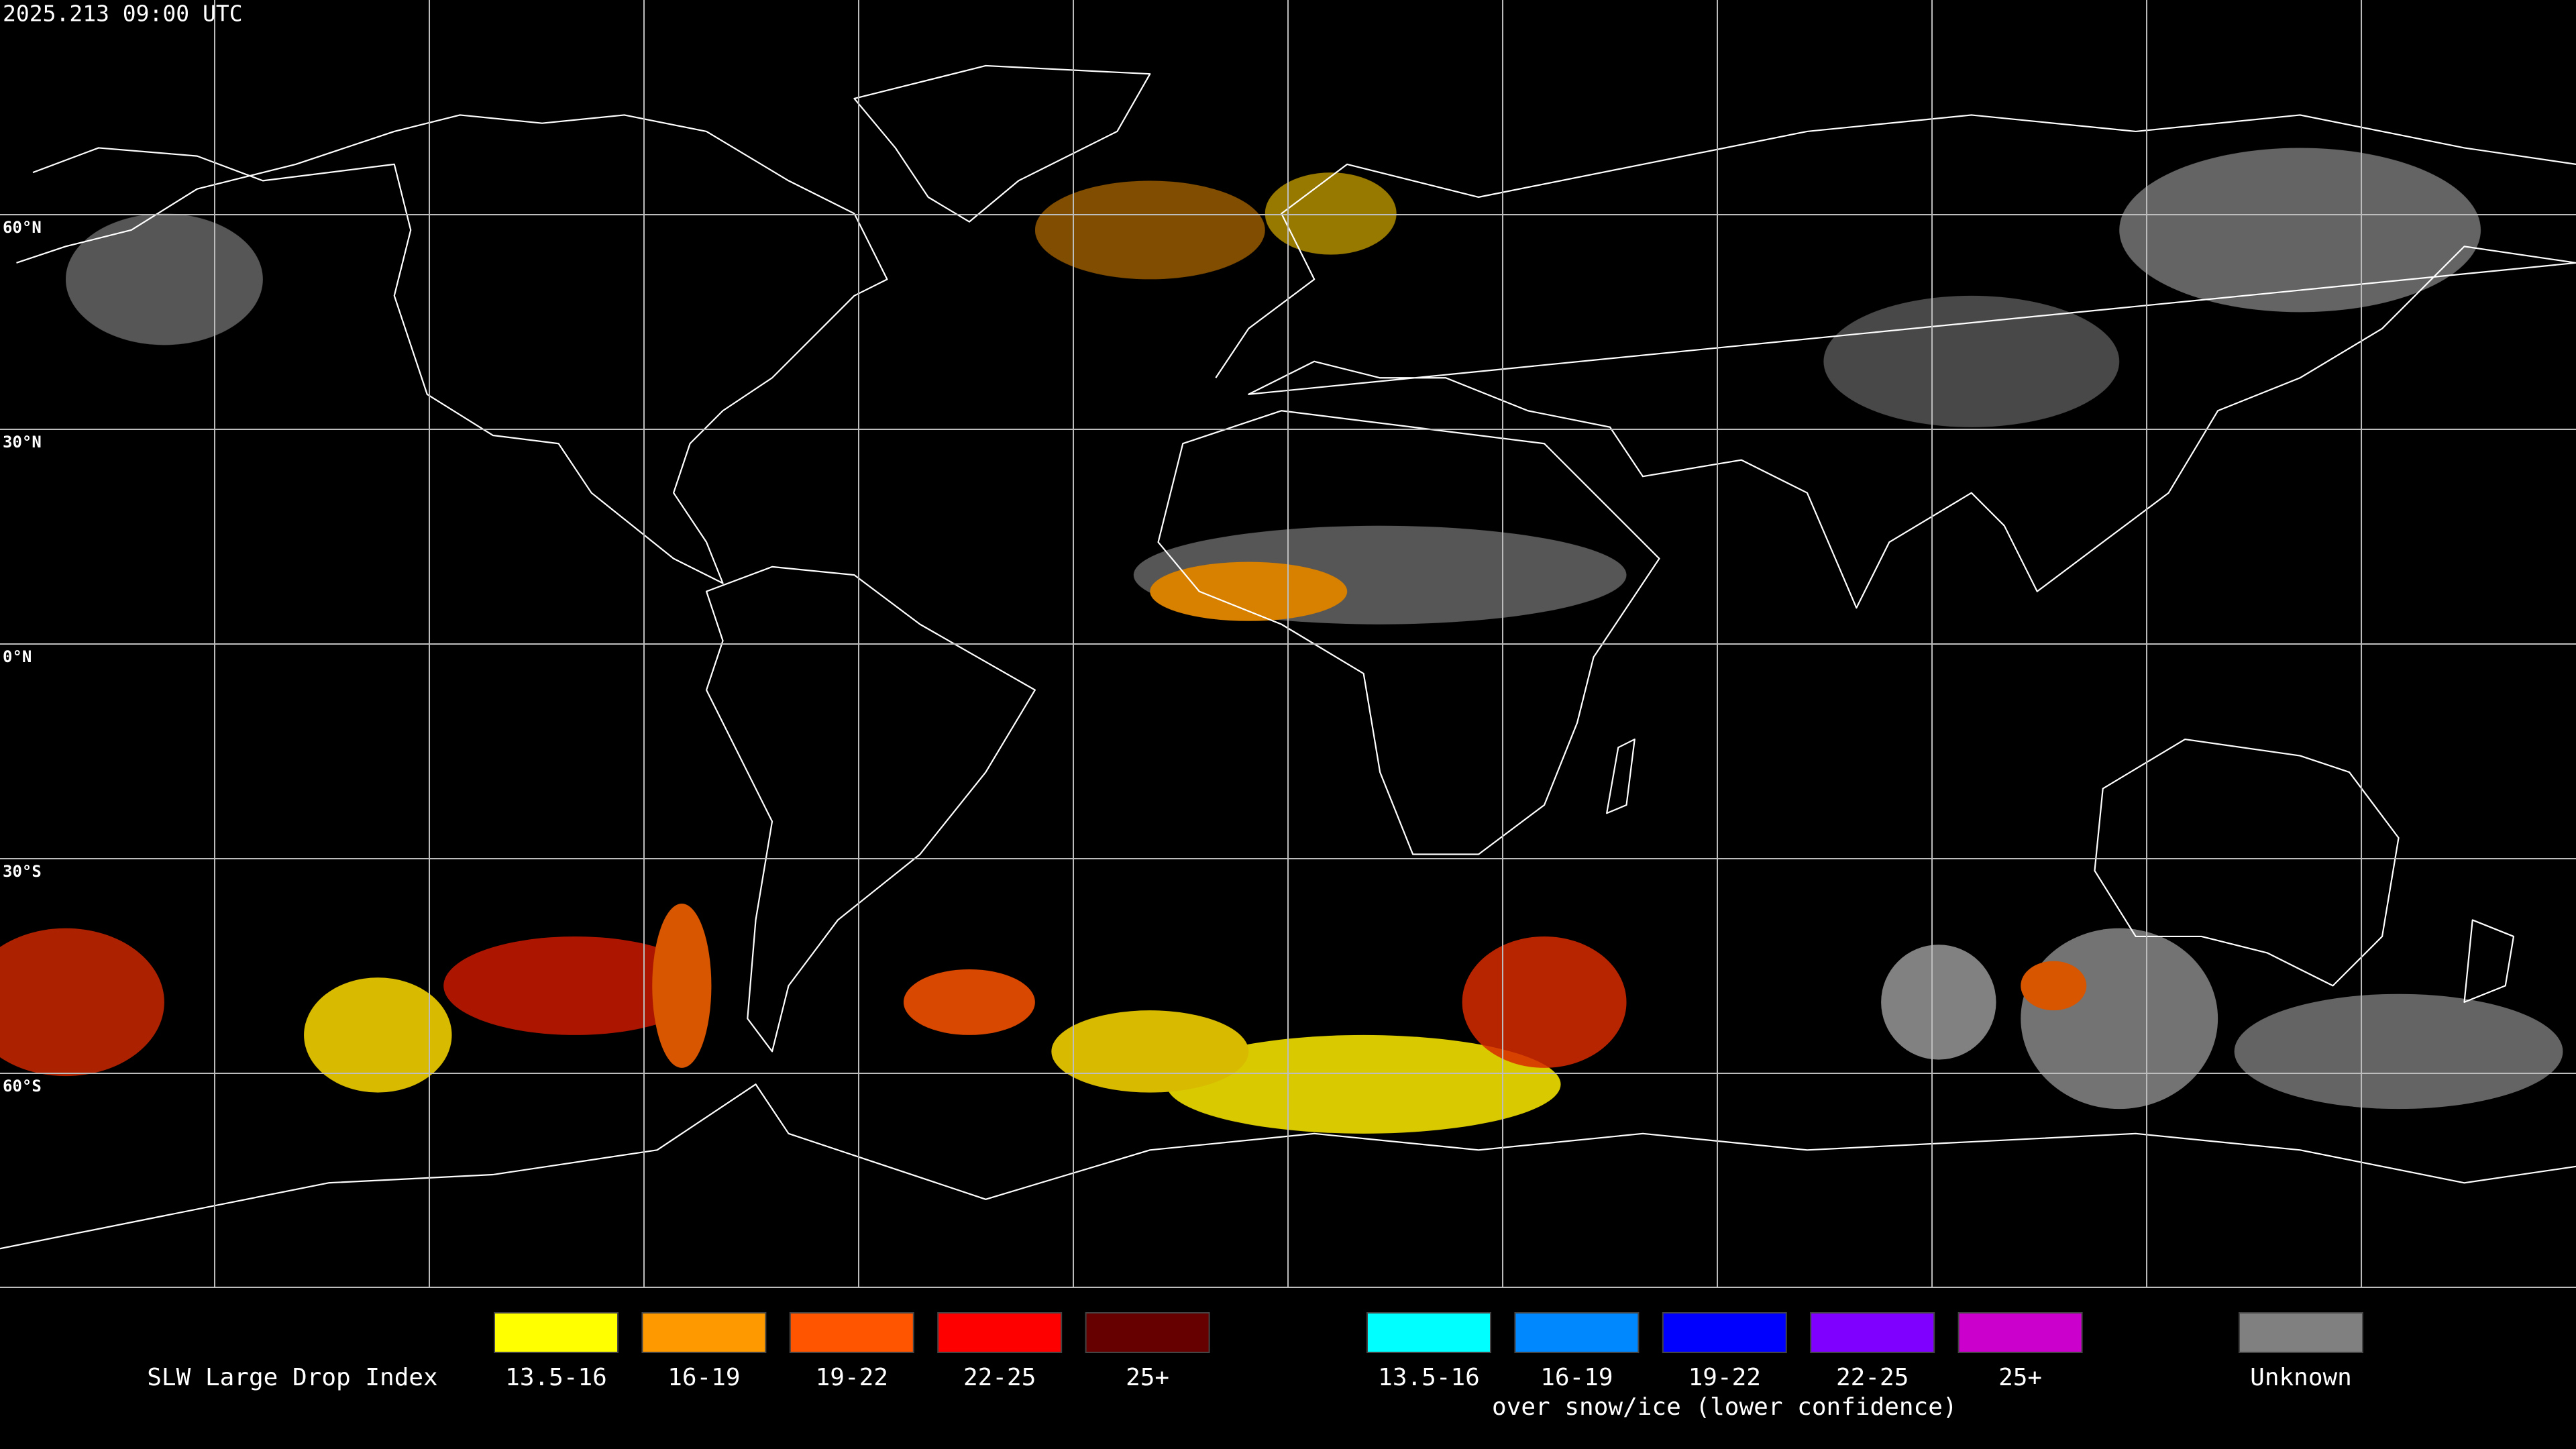  I want to click on legend-note: over snow/ice (lower confidence), so click(1724, 1407).